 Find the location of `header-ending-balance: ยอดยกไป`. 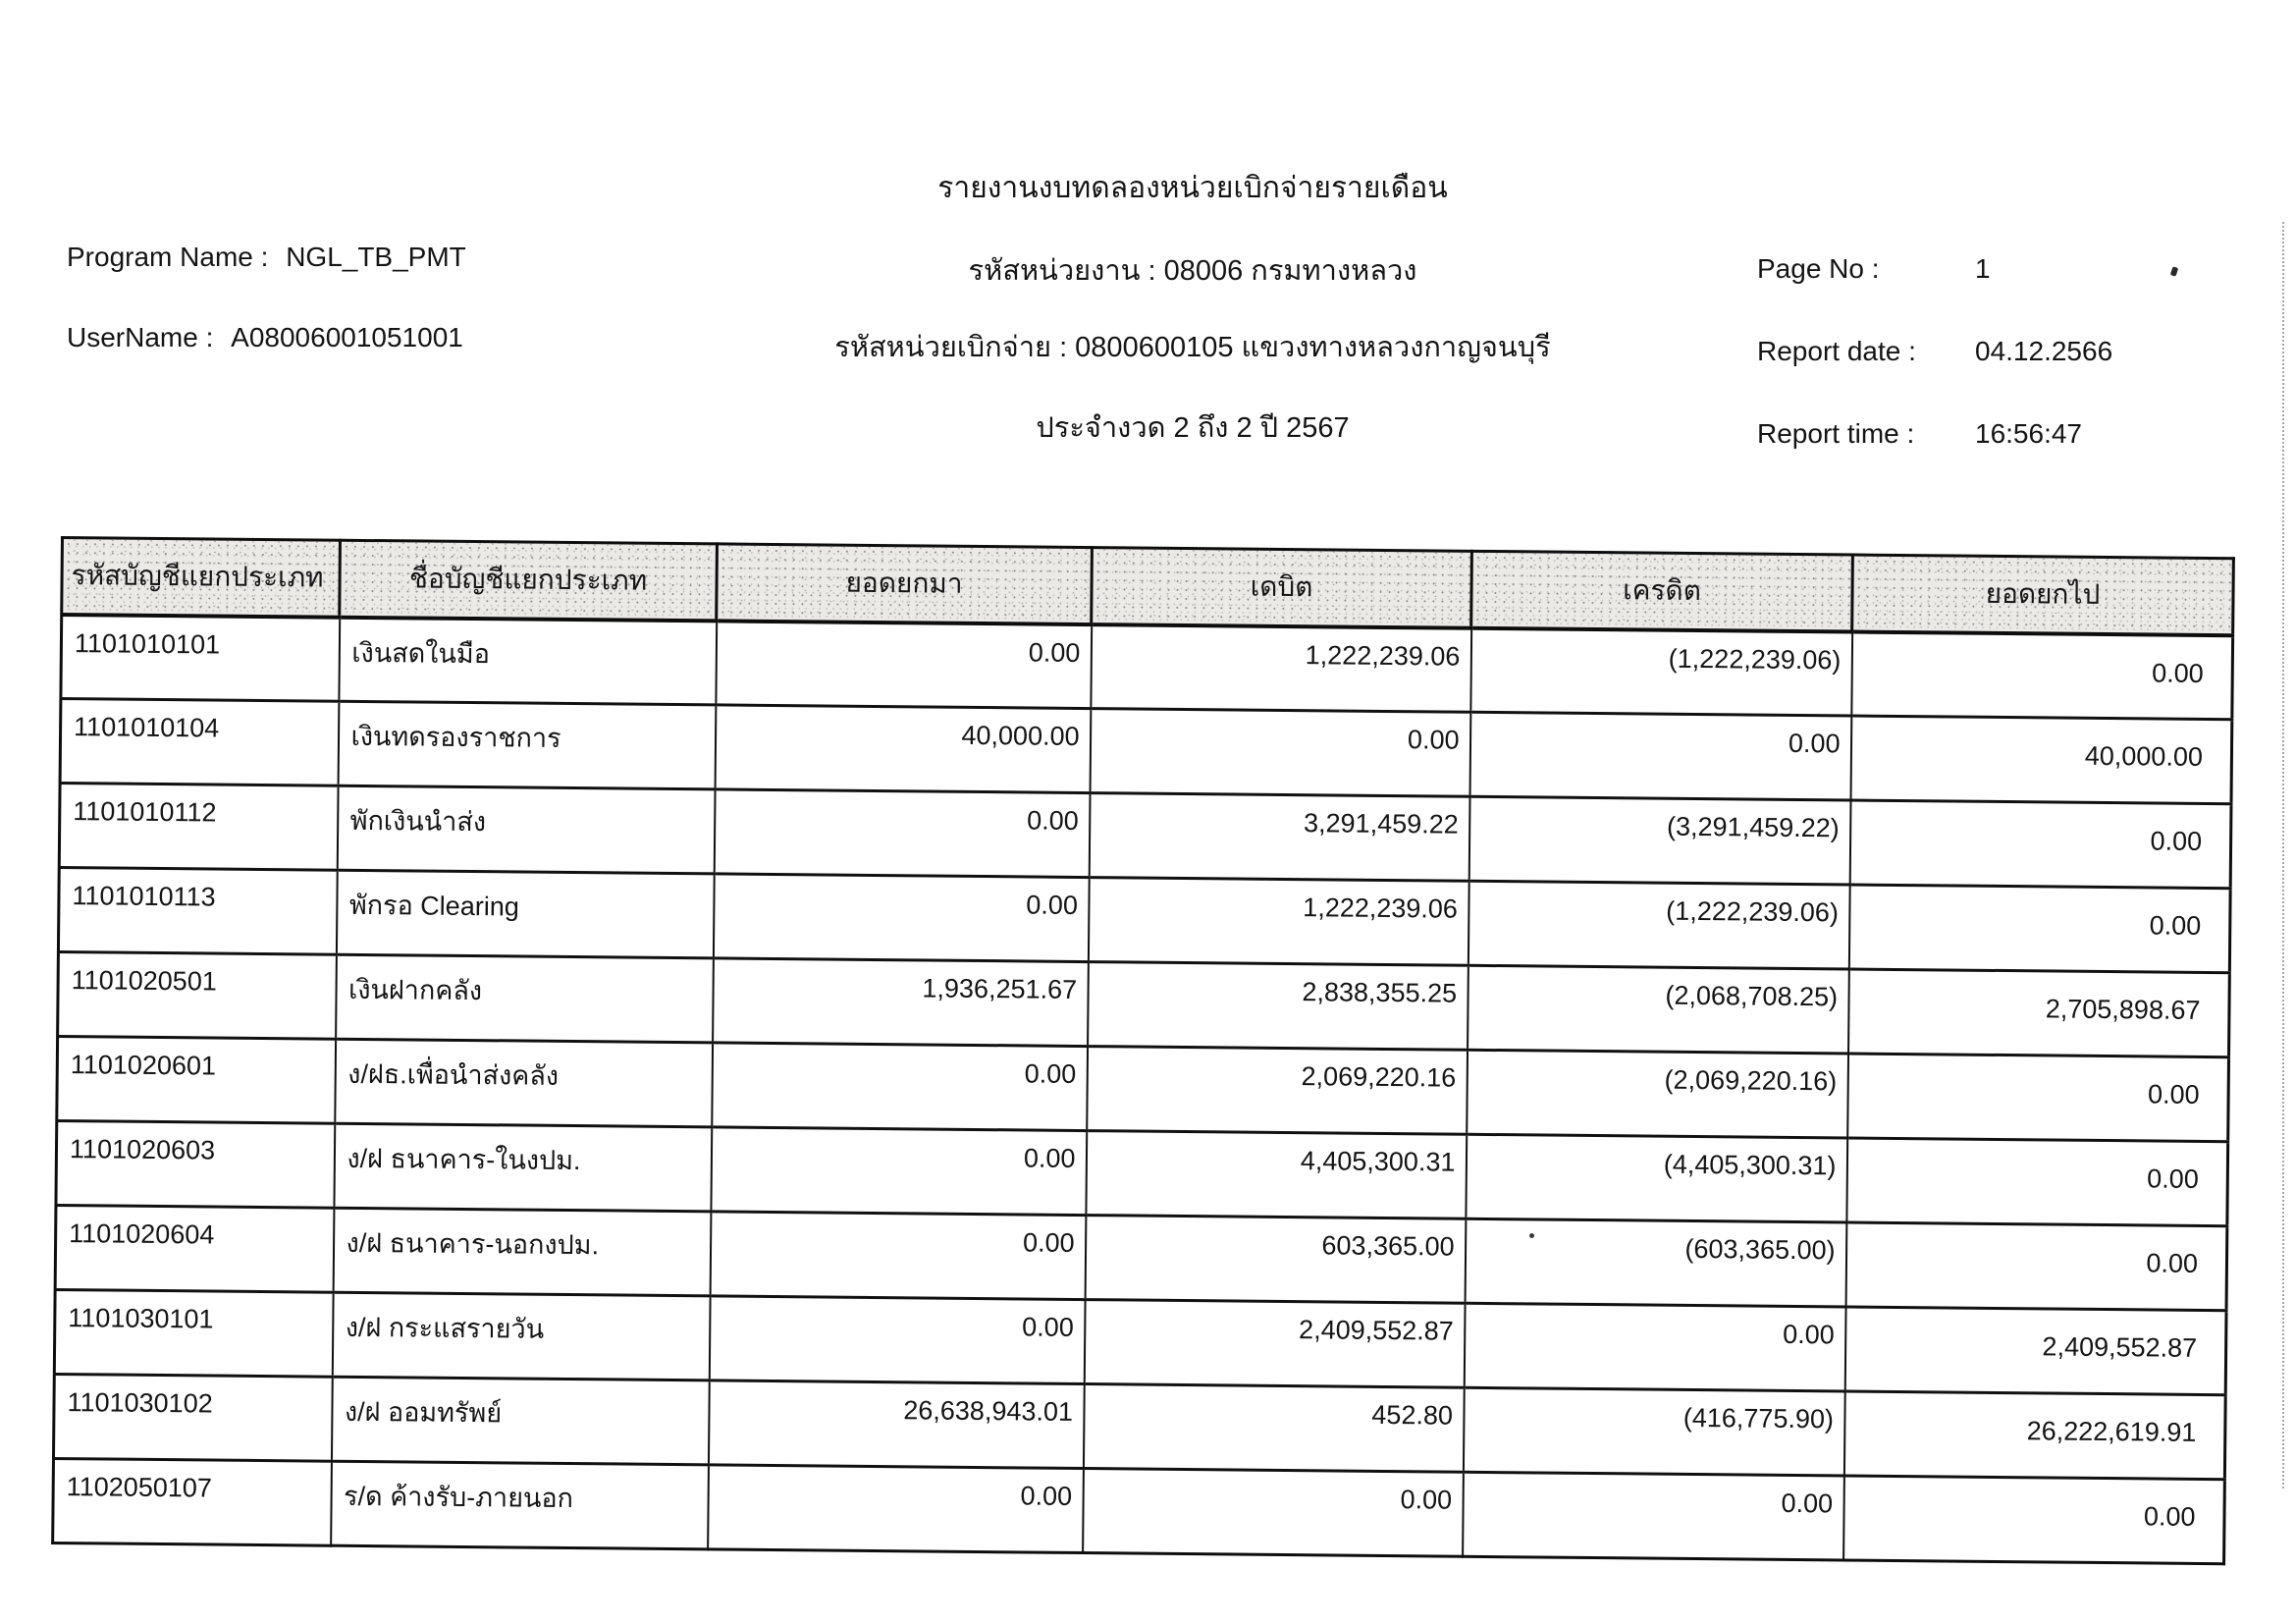

header-ending-balance: ยอดยกไป is located at coordinates (2042, 595).